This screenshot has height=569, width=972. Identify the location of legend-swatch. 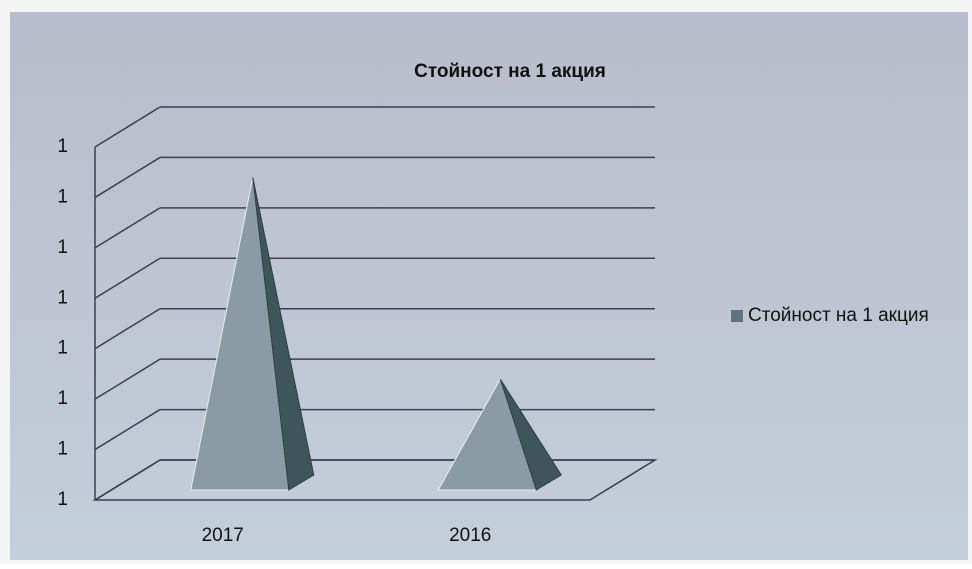
(737, 316).